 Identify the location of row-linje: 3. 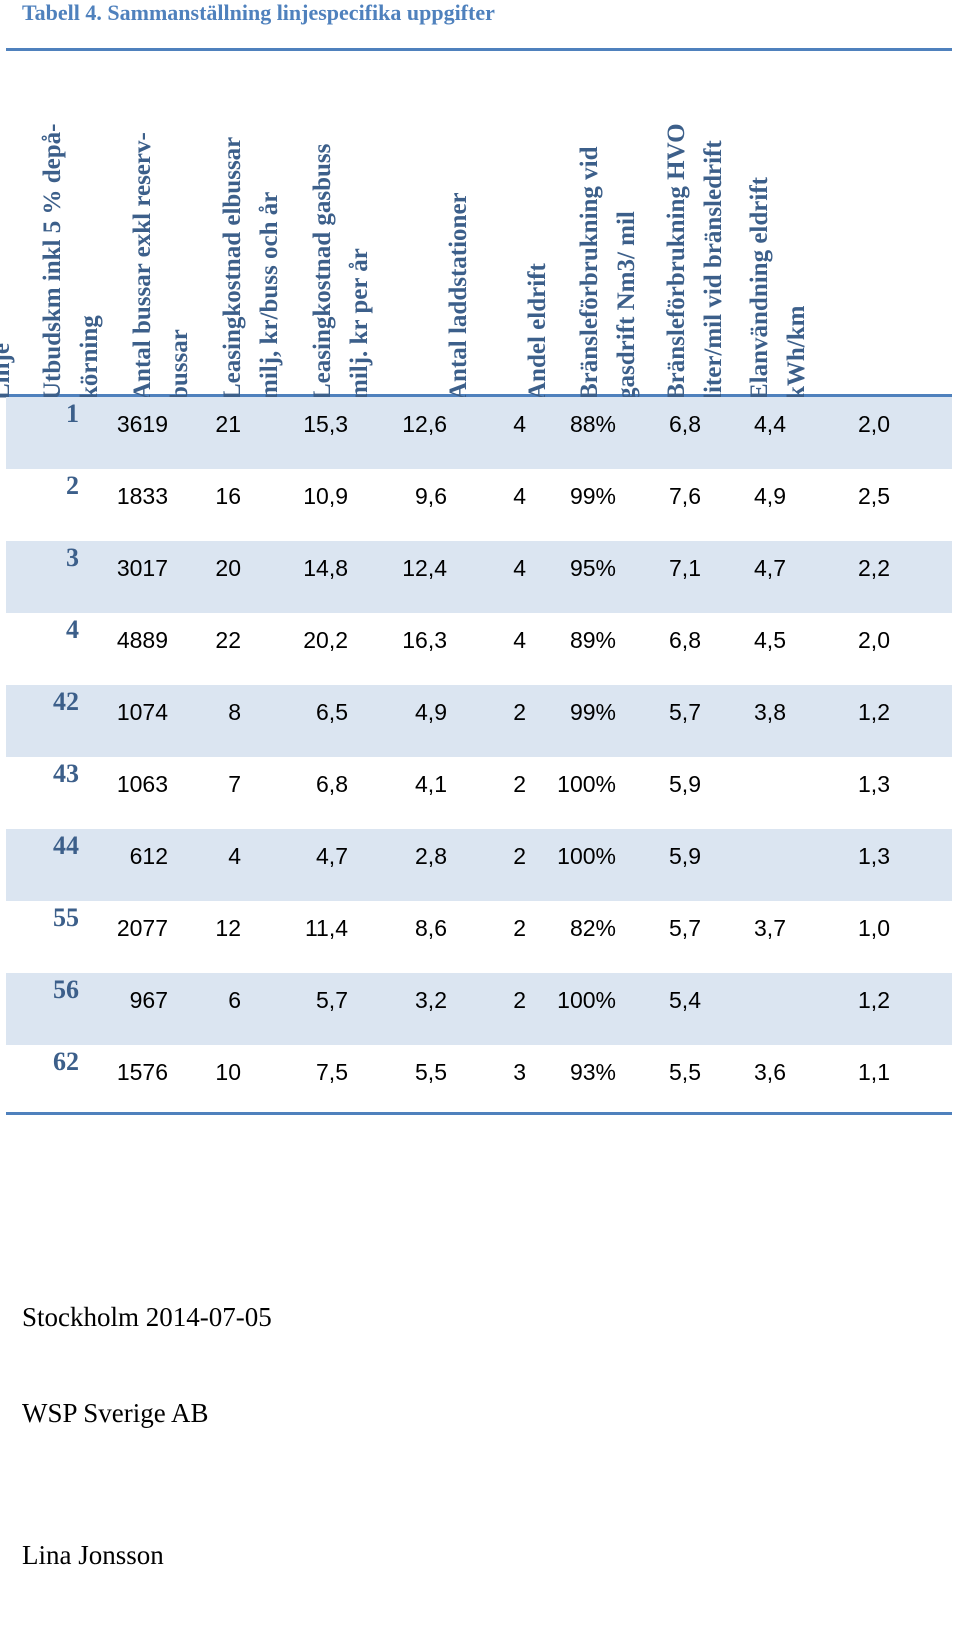
(72, 557).